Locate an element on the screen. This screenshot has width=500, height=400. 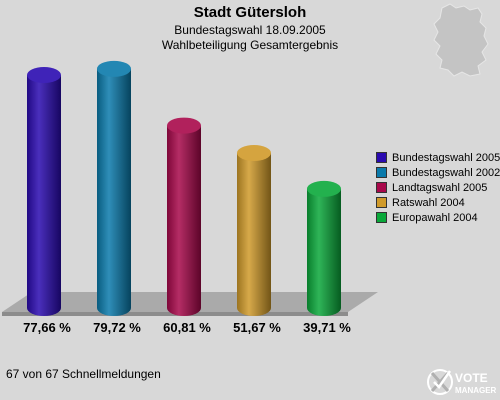
legend-item-4: Ratswahl 2004 is located at coordinates (438, 202).